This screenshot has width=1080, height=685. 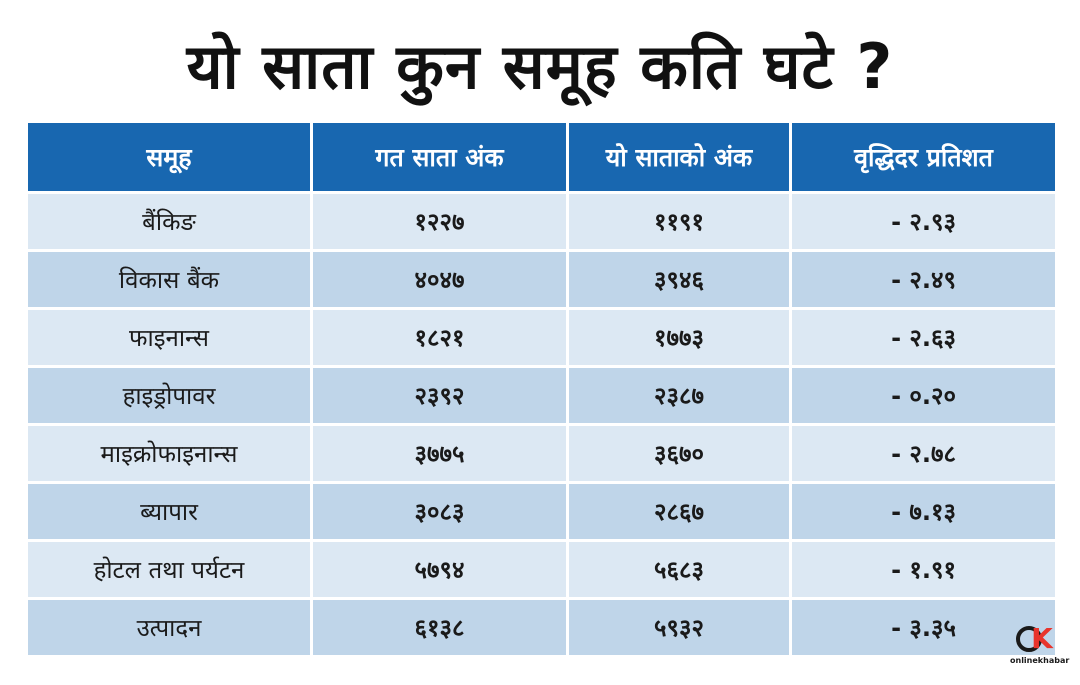 What do you see at coordinates (169, 569) in the screenshot?
I see `group-cell: होटल तथा पर्यटन` at bounding box center [169, 569].